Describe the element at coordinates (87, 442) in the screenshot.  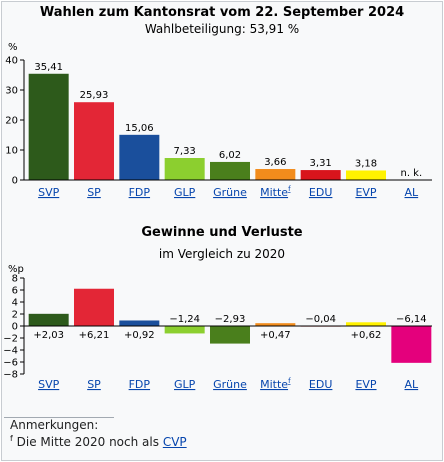
I see `note-text: Die Mitte 2020 noch als` at that location.